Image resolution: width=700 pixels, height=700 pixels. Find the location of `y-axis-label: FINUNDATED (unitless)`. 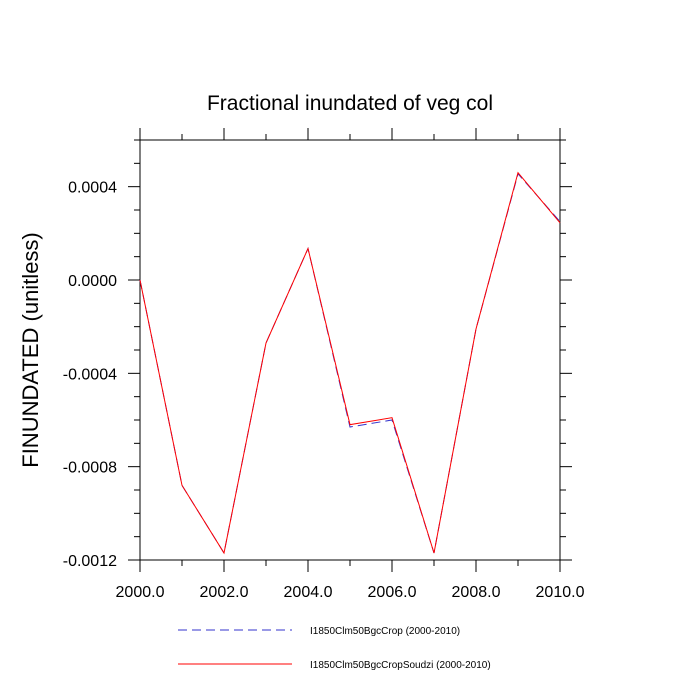

y-axis-label: FINUNDATED (unitless) is located at coordinates (30, 350).